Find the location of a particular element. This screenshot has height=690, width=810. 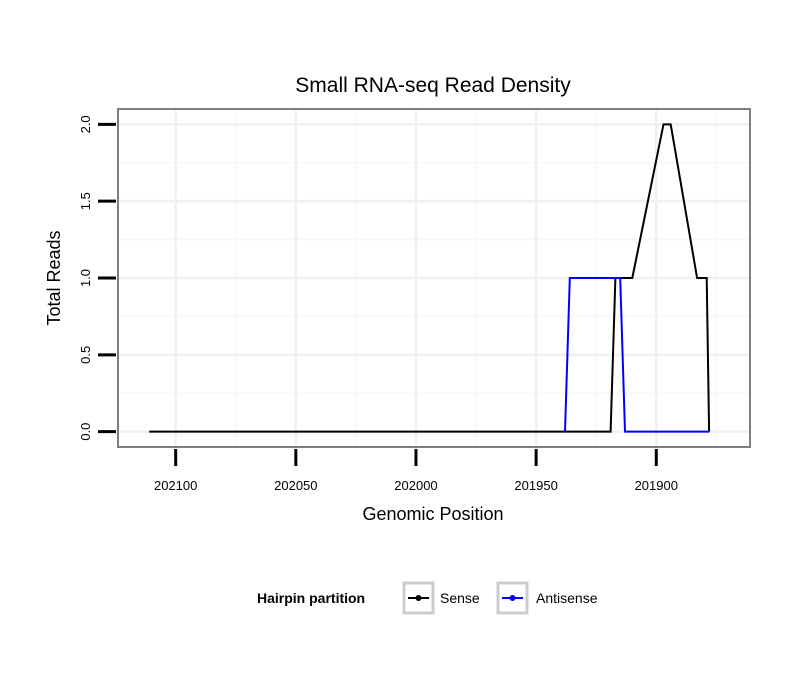

x-axis: 202100 202050 202000 201950 201900 is located at coordinates (416, 471).